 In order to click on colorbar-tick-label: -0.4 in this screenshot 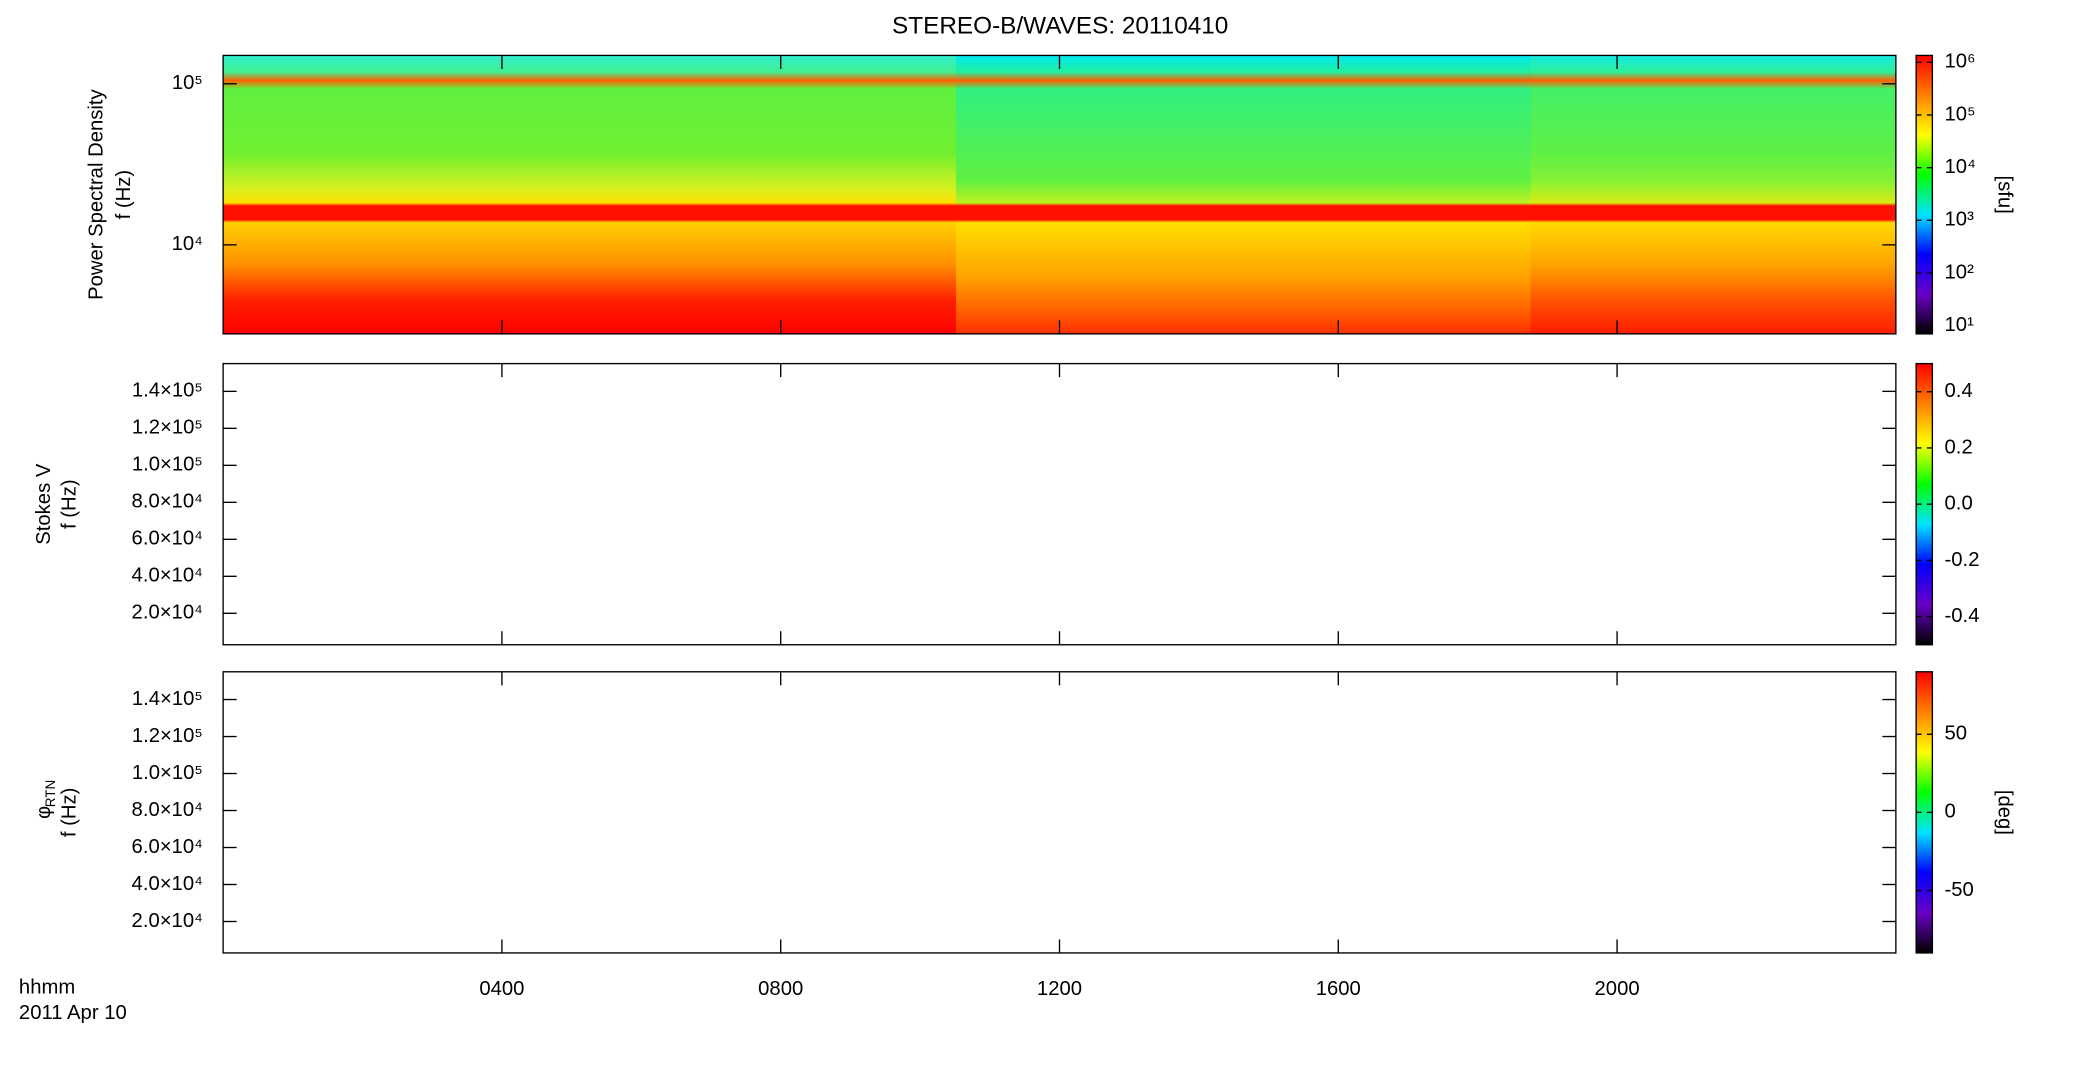, I will do `click(1962, 616)`.